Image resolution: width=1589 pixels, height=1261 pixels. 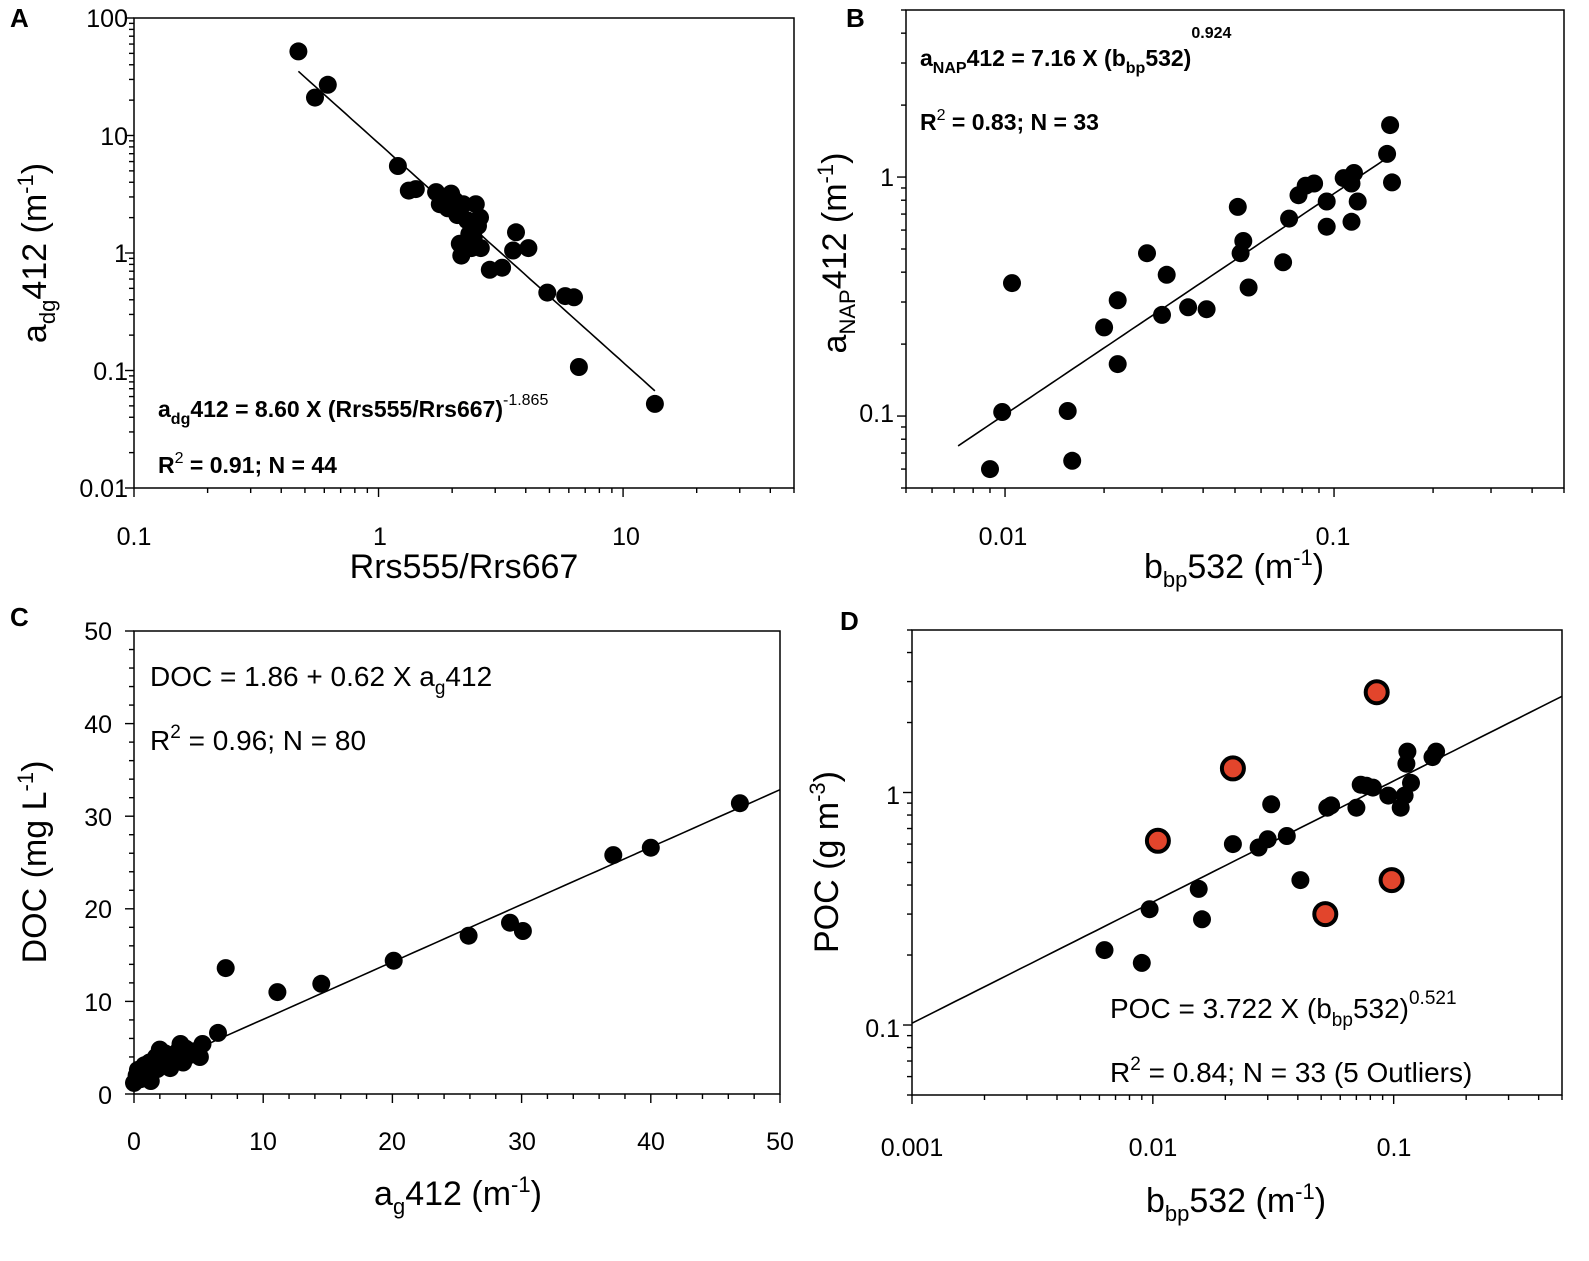 What do you see at coordinates (263, 1142) in the screenshot?
I see `panel-c-x-tick-label: 10` at bounding box center [263, 1142].